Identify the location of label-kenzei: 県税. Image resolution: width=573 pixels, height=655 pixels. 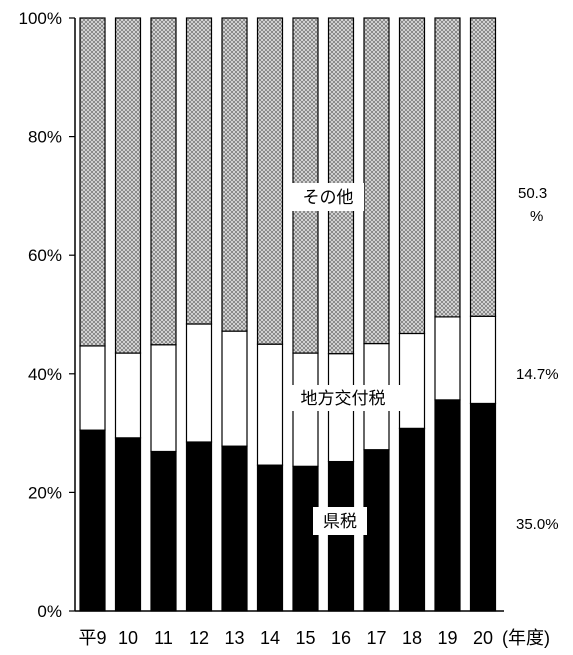
(340, 521).